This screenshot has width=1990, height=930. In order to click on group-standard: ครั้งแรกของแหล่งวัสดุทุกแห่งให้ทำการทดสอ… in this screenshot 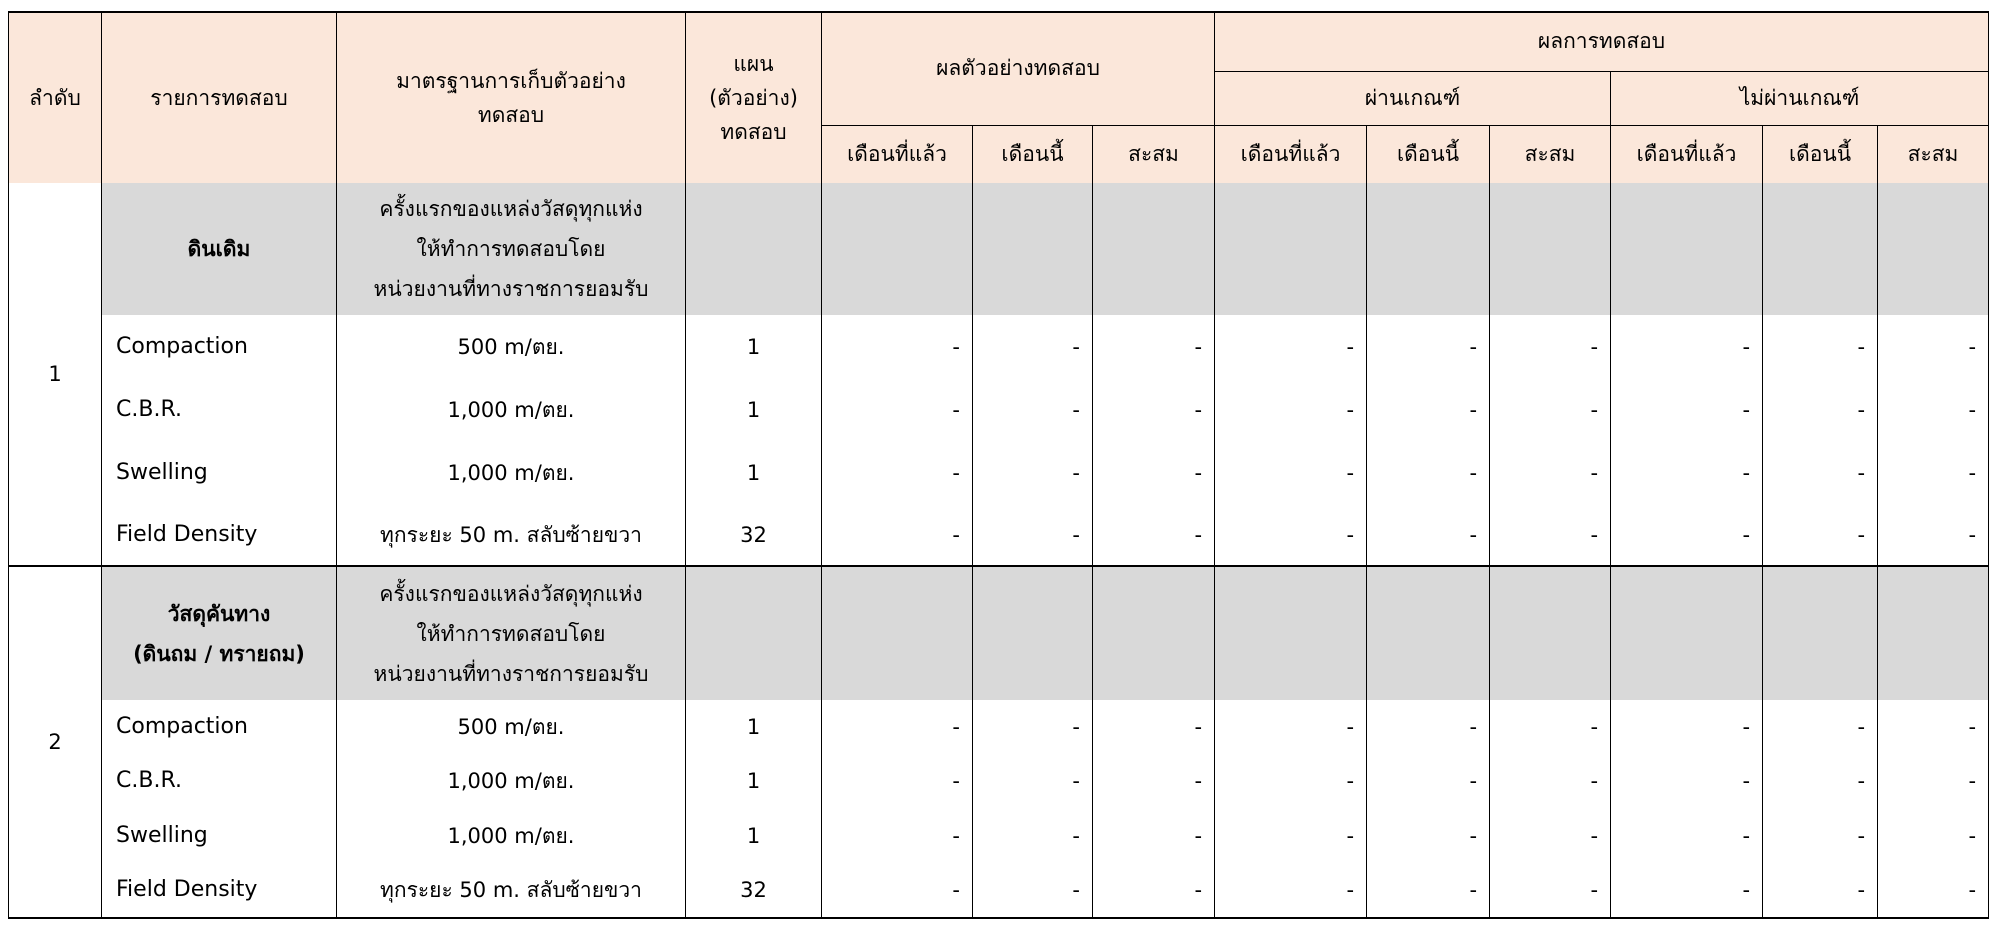, I will do `click(511, 632)`.